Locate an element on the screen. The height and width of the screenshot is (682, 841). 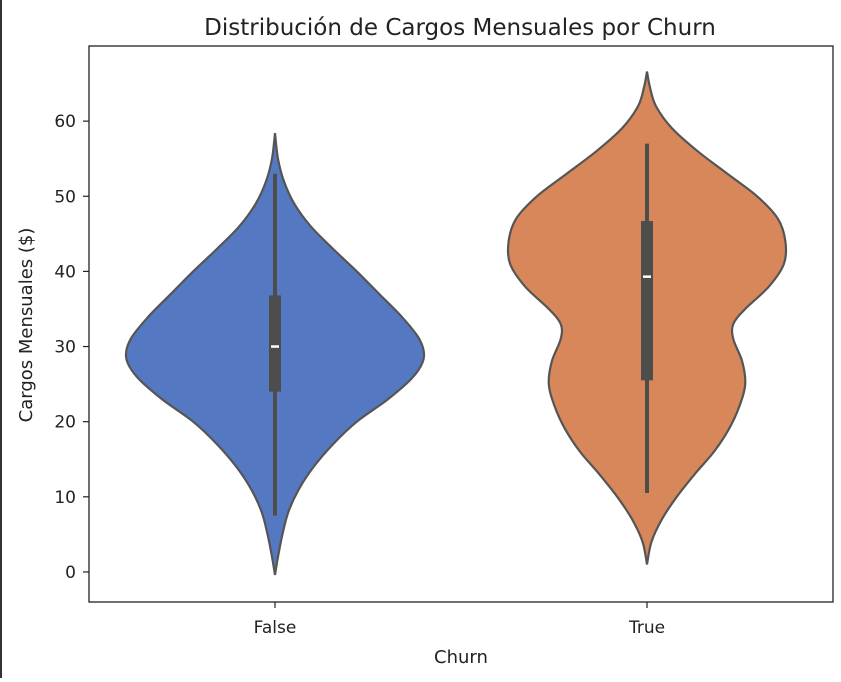
y-axis: 0 10 20 30 40 50 60 is located at coordinates (71, 347).